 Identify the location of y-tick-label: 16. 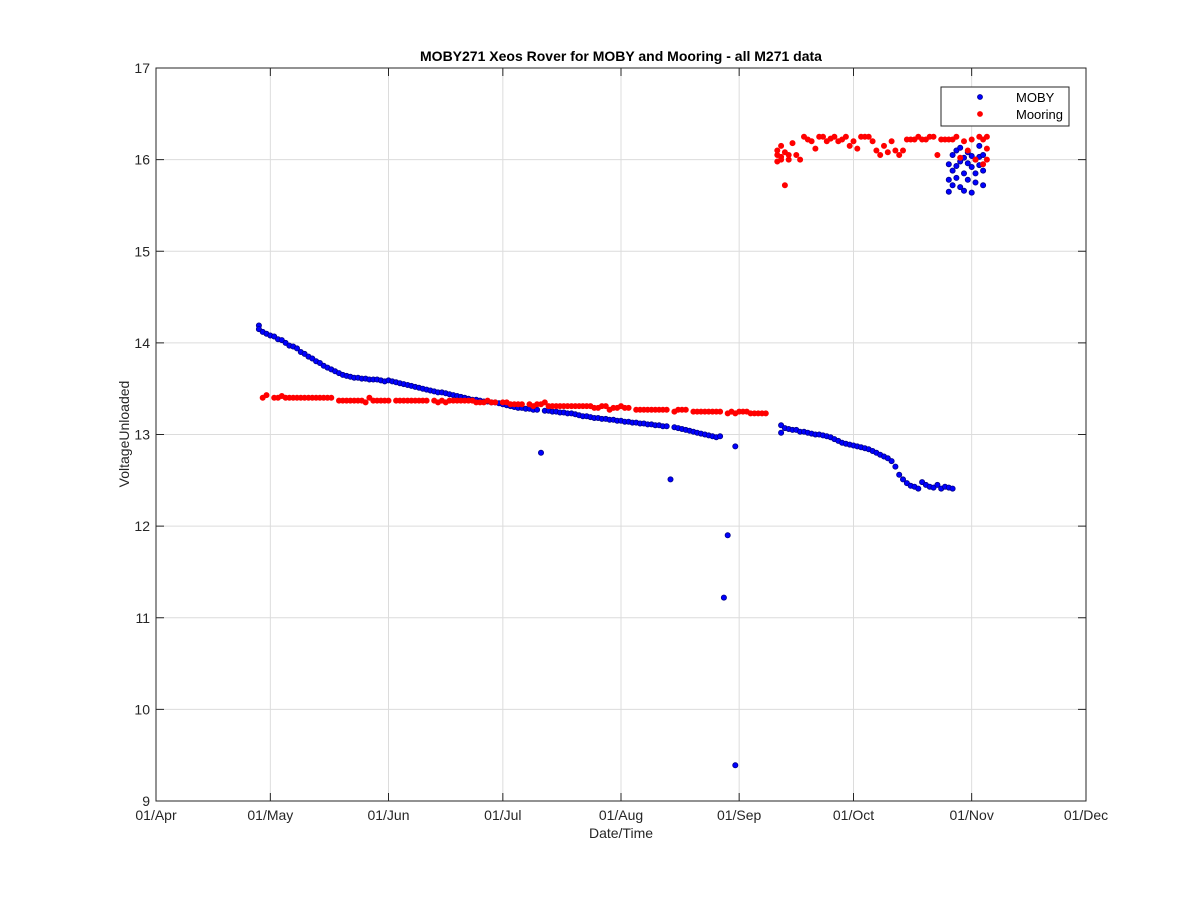
(142, 160).